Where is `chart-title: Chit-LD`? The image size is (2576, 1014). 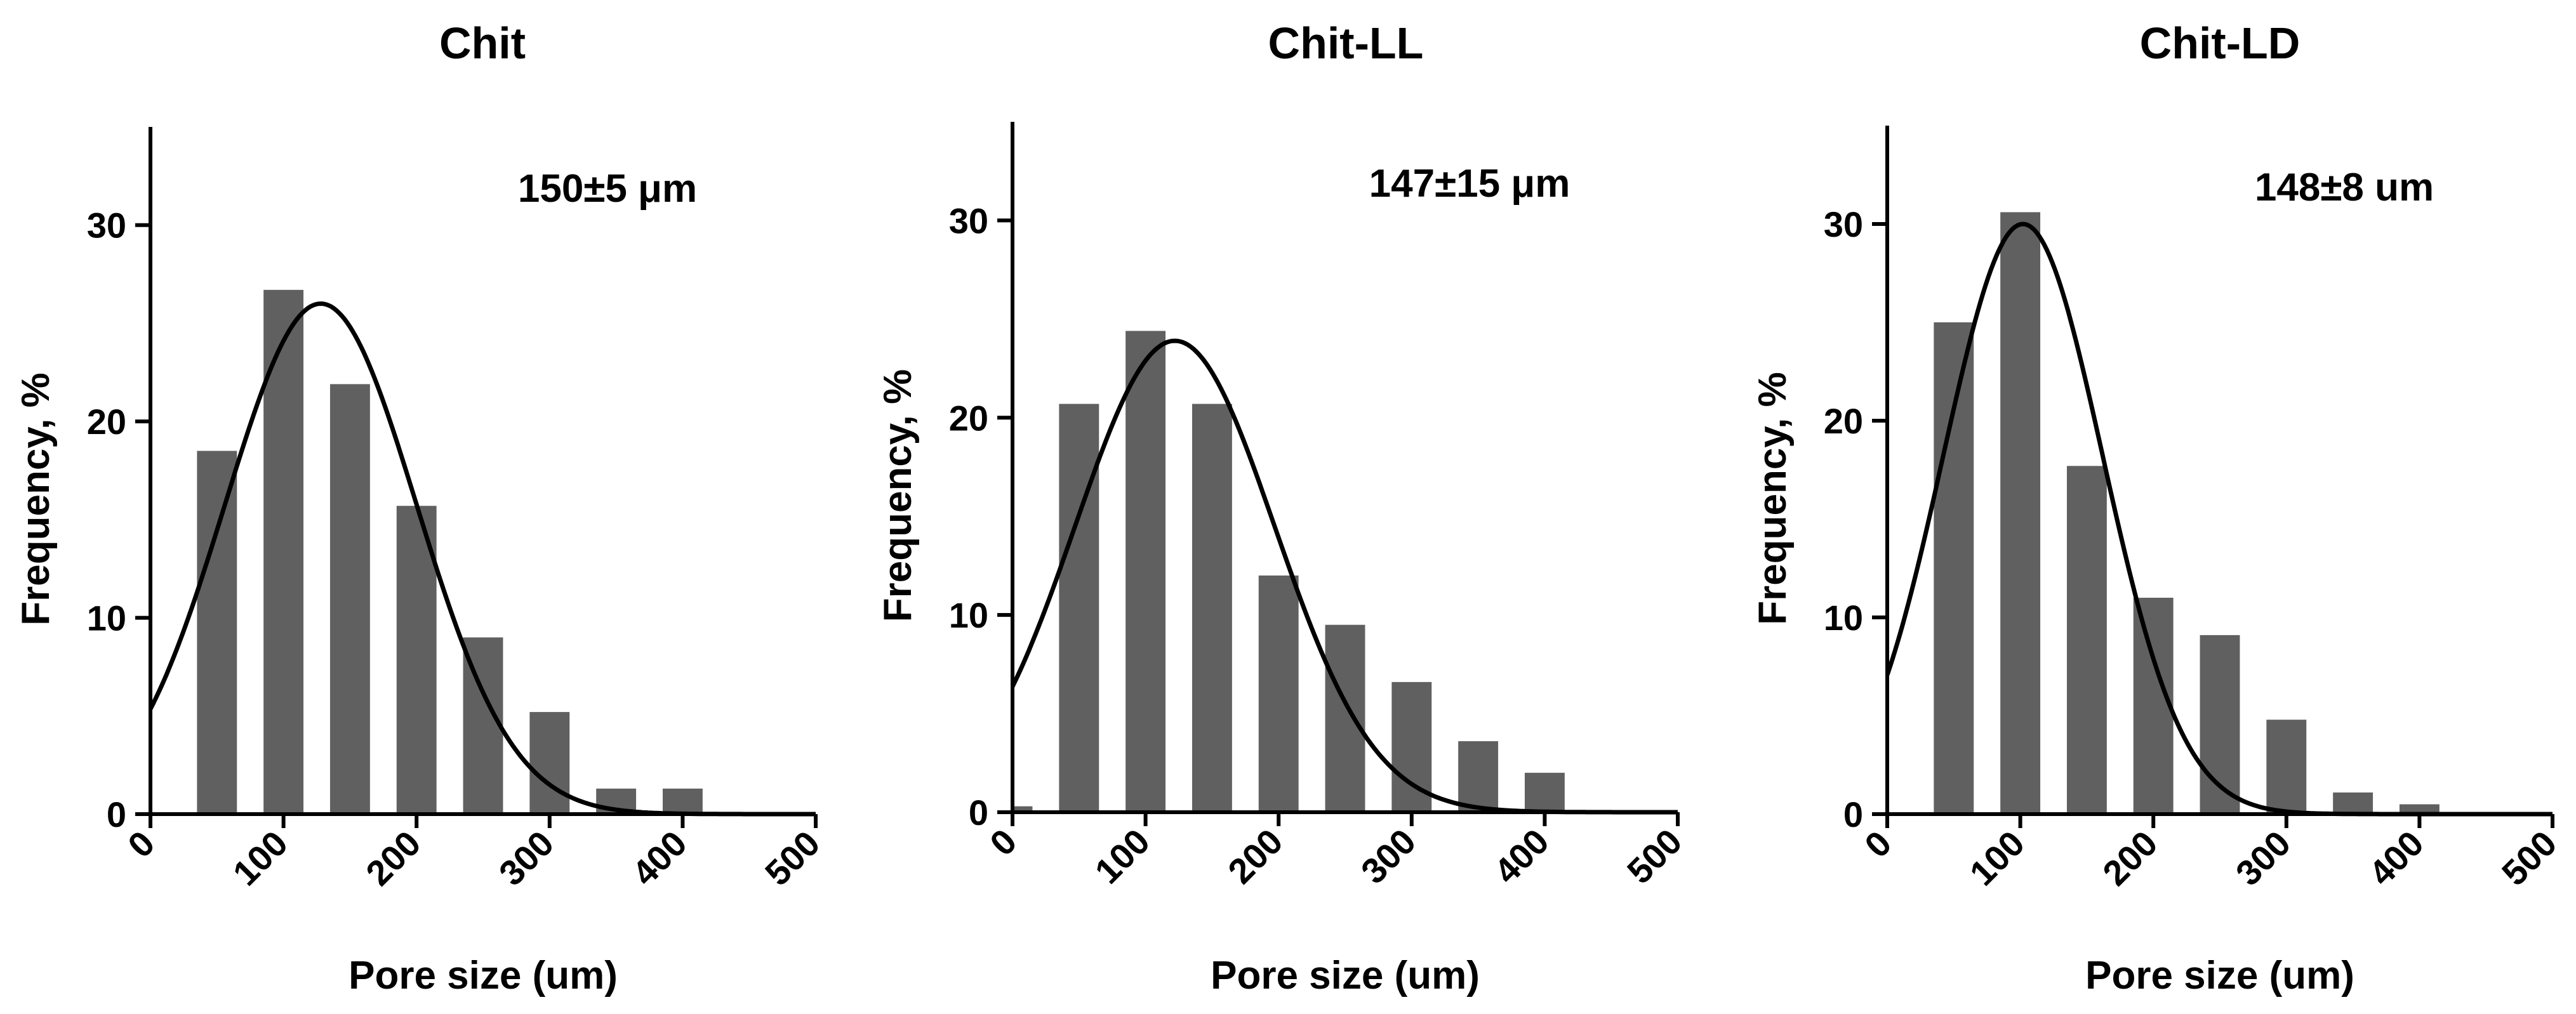 chart-title: Chit-LD is located at coordinates (2220, 43).